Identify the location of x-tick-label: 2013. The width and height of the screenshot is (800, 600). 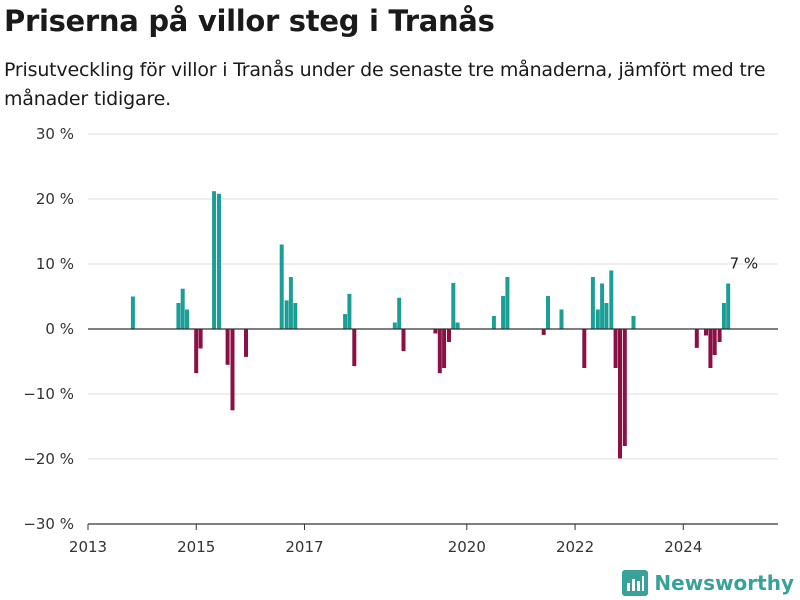
(88, 547).